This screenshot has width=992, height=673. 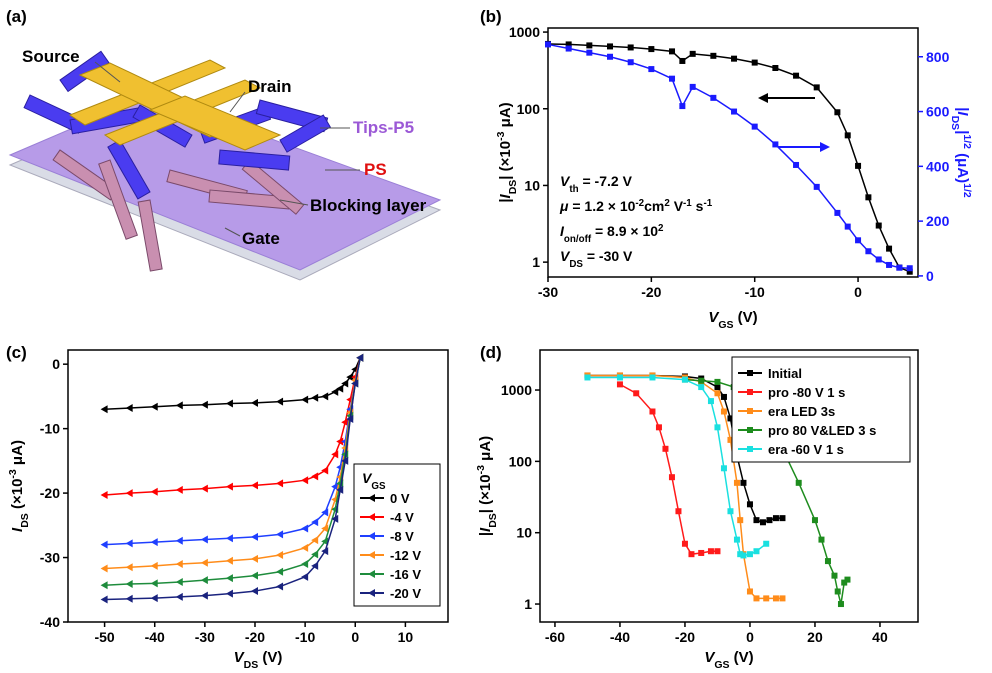 I want to click on y-tick-label: -10, so click(x=50, y=429).